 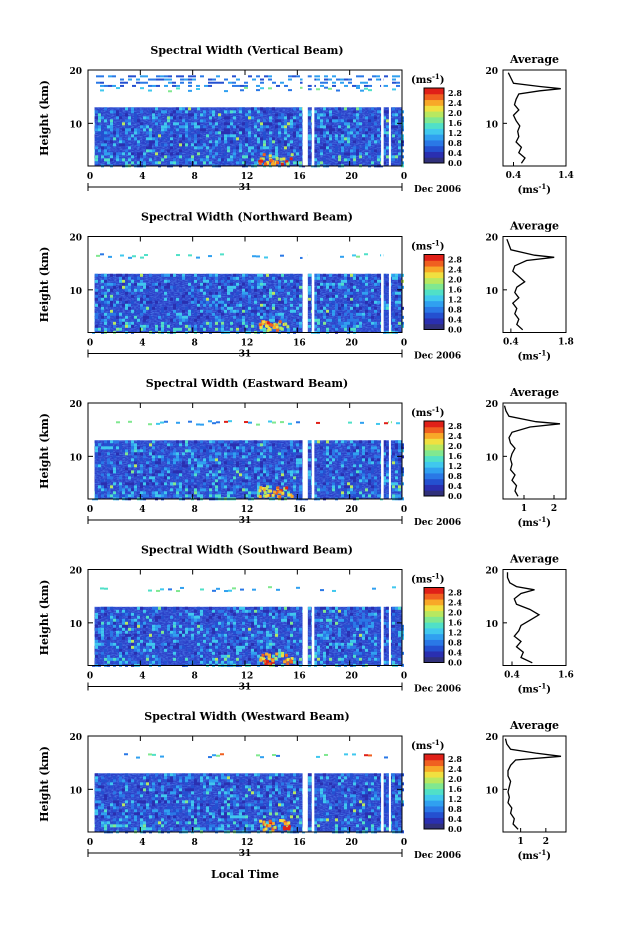 I want to click on colorbar-swatch, so click(x=434, y=464).